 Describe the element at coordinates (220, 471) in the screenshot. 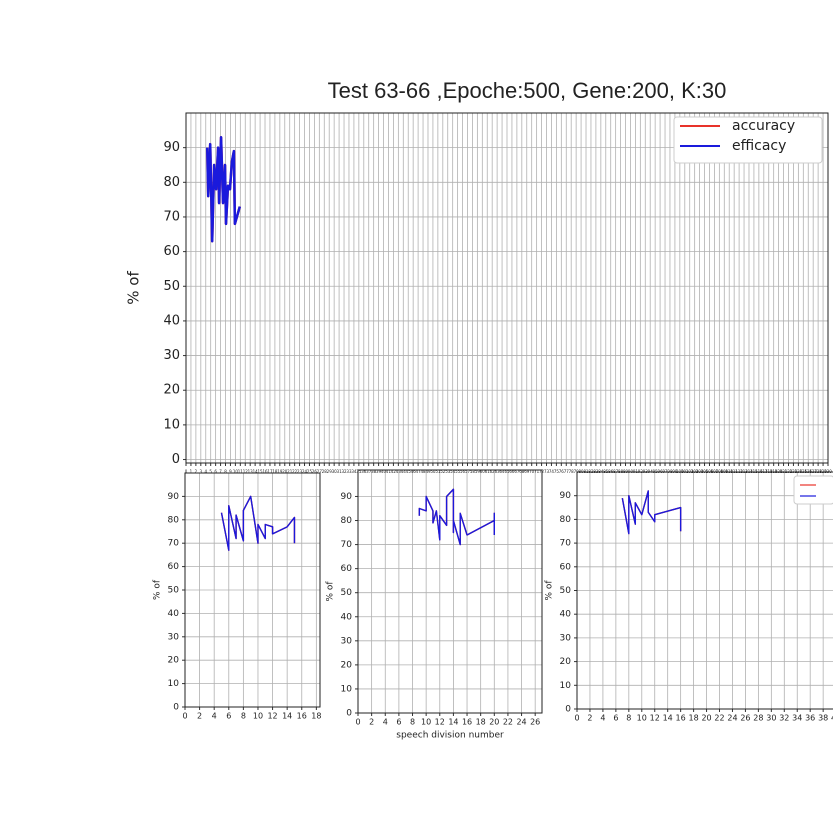

I see `x-tick-label: 7` at that location.